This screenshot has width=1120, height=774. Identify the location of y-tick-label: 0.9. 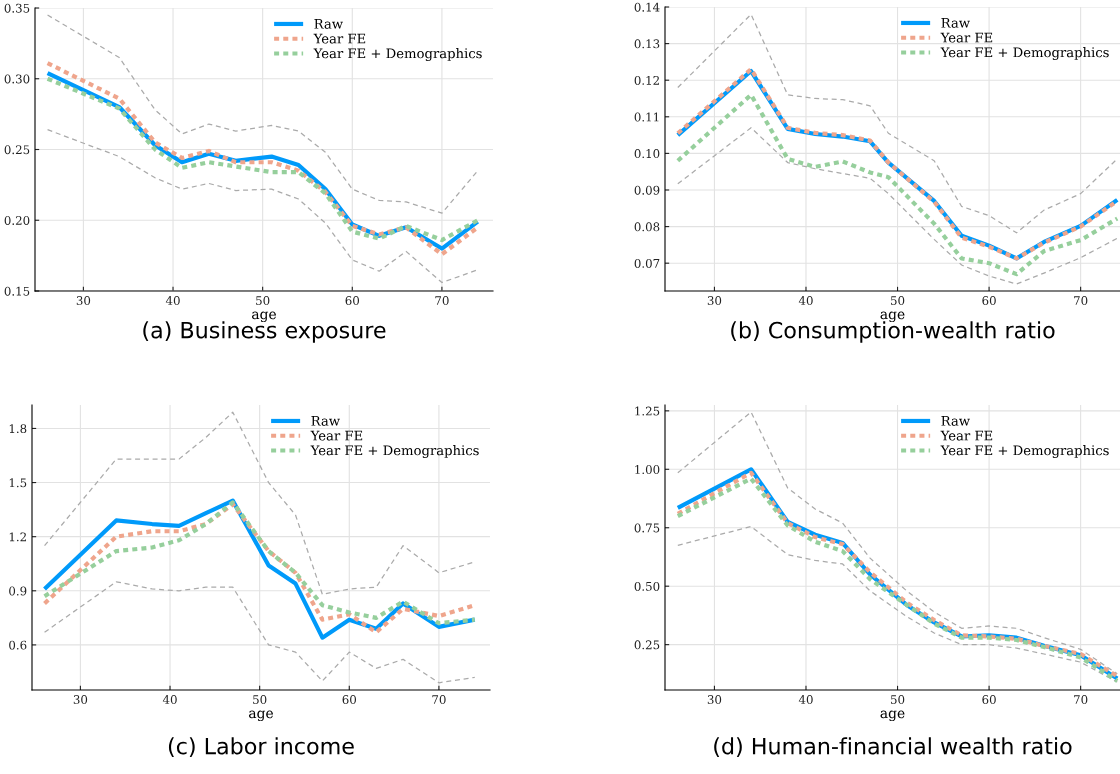
(18, 591).